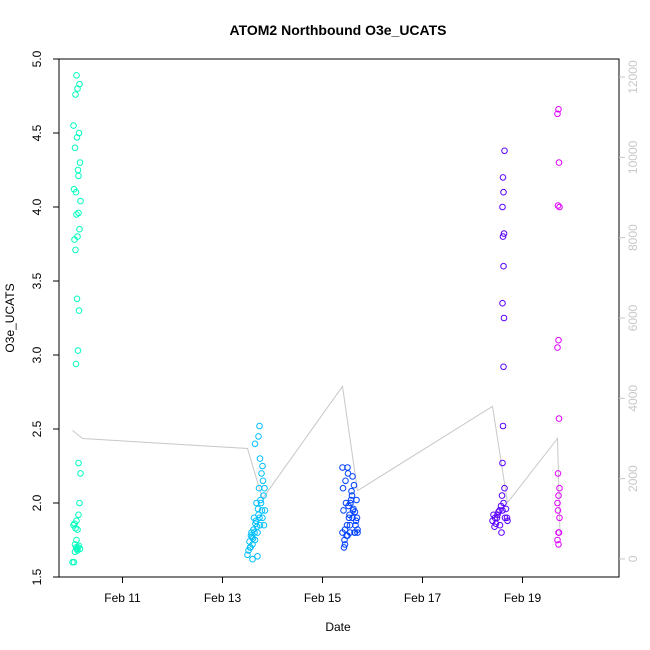 The height and width of the screenshot is (650, 650). Describe the element at coordinates (323, 591) in the screenshot. I see `x-axis: Feb 11 Feb 13 Feb 15 Feb 17 Feb 19` at that location.